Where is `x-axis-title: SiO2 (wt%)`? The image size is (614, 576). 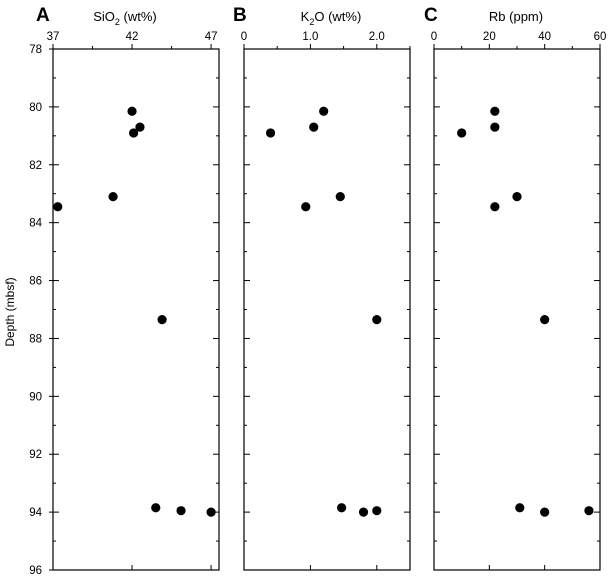
x-axis-title: SiO2 (wt%) is located at coordinates (125, 18).